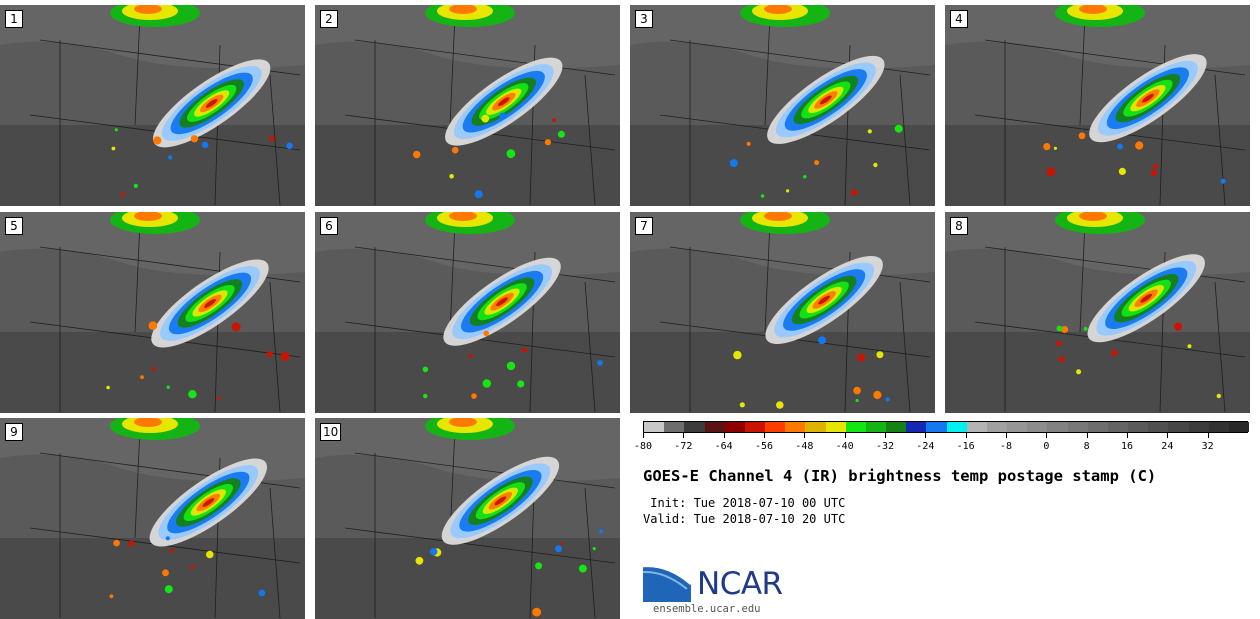  Describe the element at coordinates (885, 446) in the screenshot. I see `colorbar-tick-label: -32` at that location.